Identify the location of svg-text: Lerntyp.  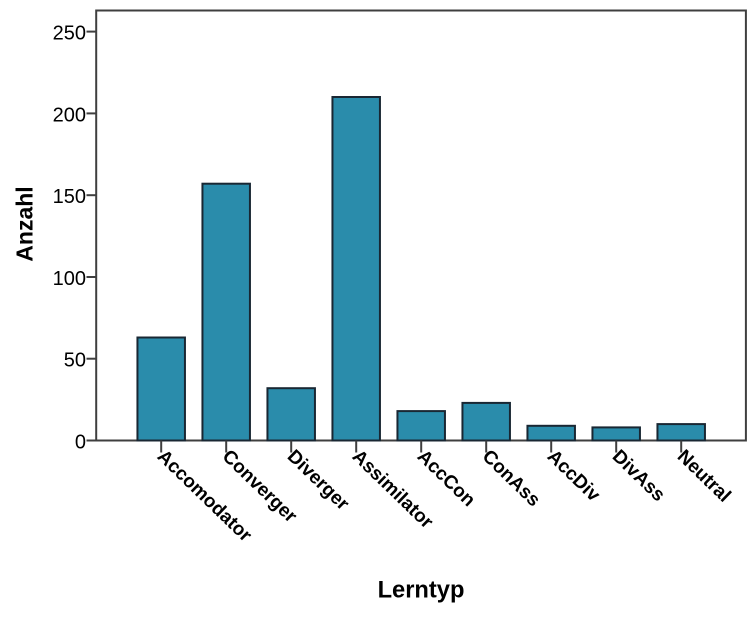
(421, 591).